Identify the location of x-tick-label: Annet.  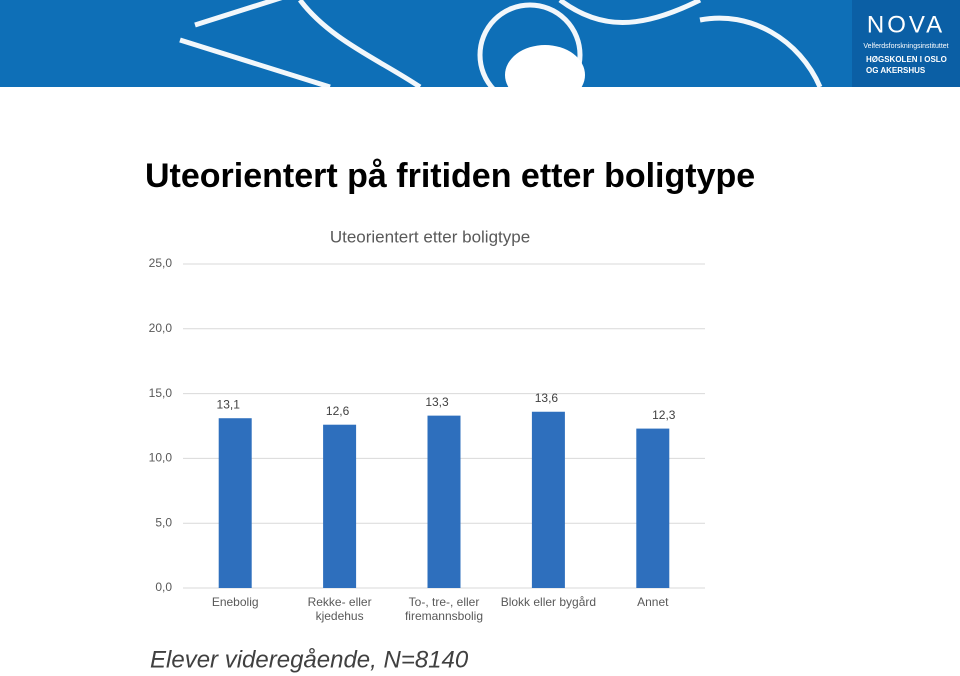
(653, 602).